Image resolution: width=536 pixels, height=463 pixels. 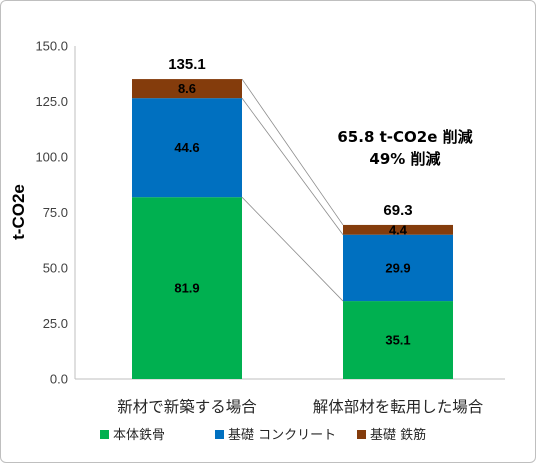 I want to click on data-label: 81.9, so click(x=186, y=288).